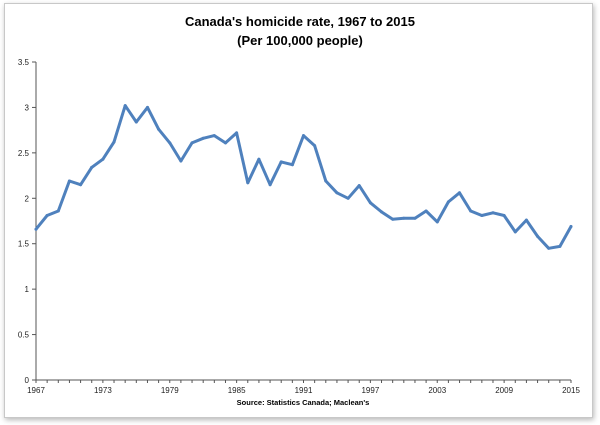 This screenshot has width=600, height=425. I want to click on x-tick-label: 2009, so click(504, 390).